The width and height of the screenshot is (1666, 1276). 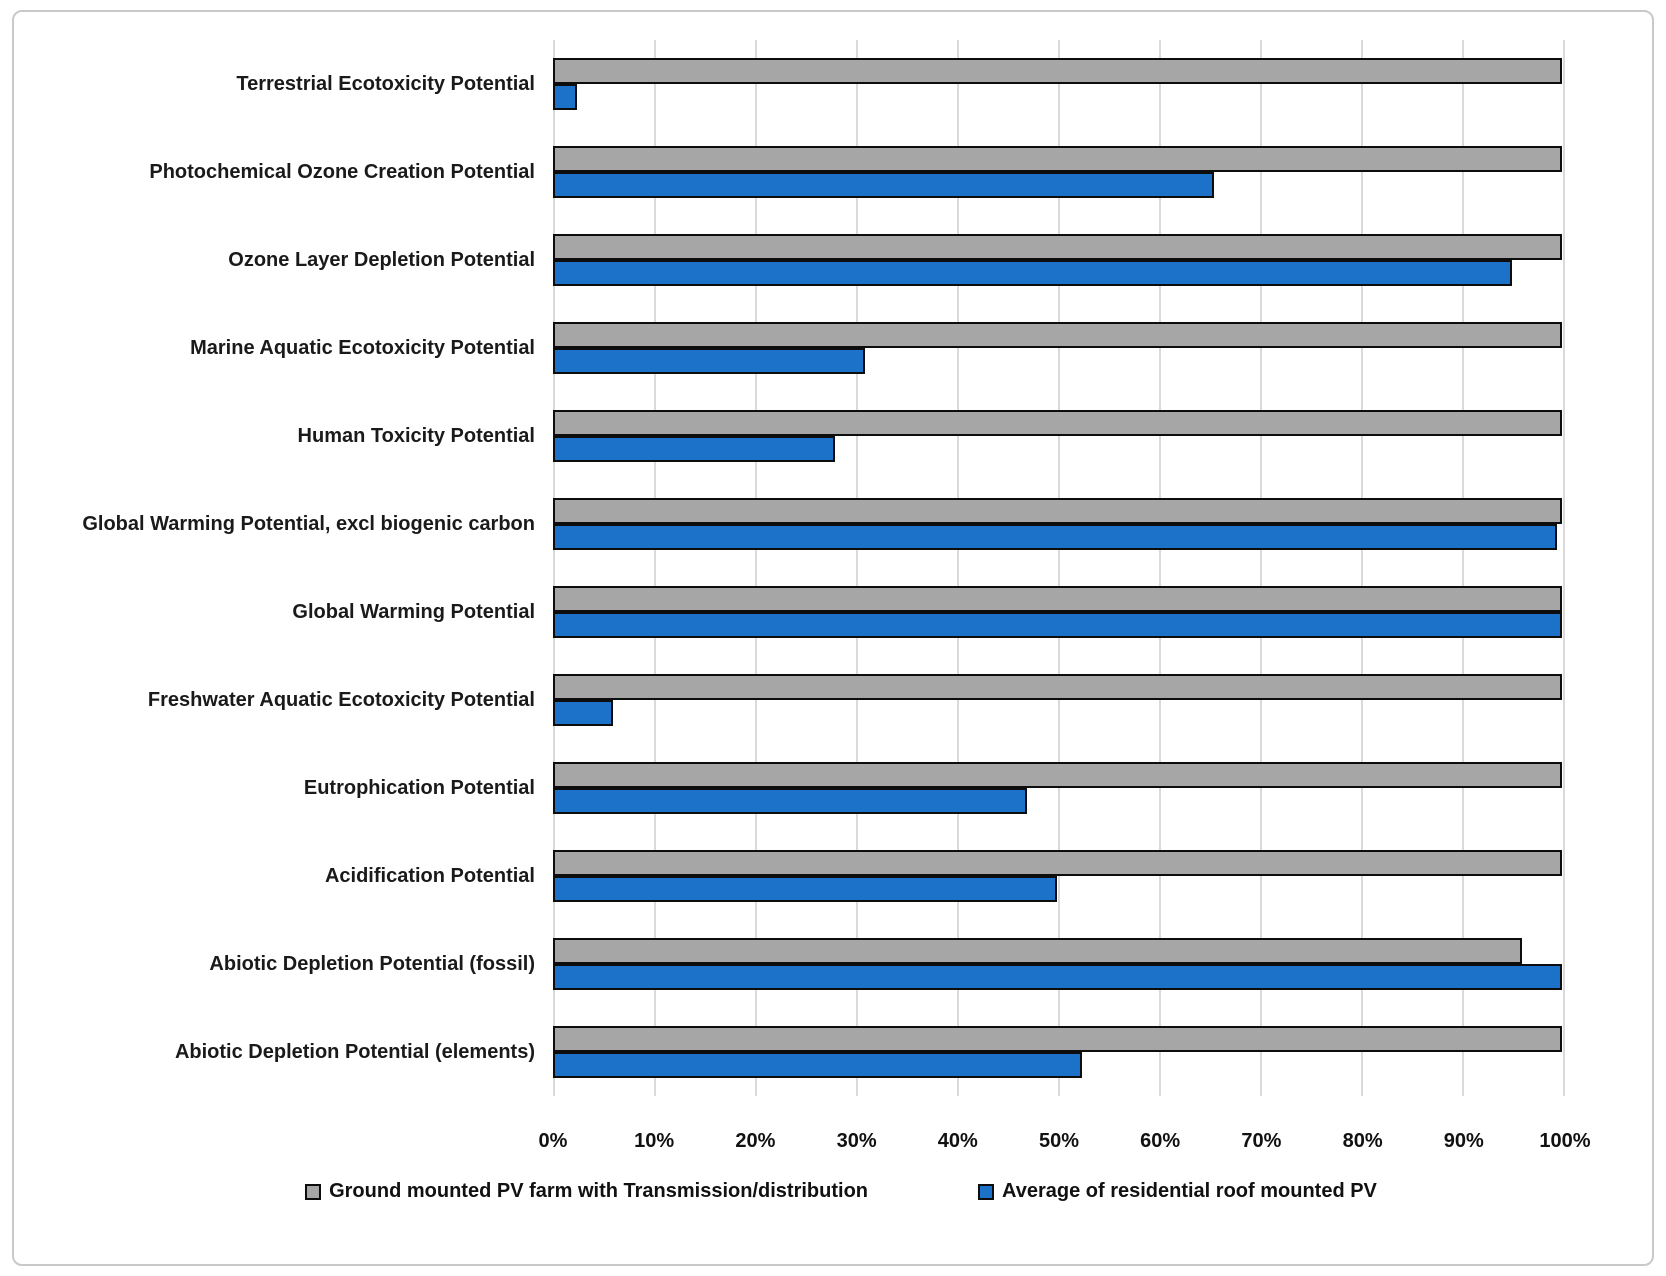 What do you see at coordinates (313, 1191) in the screenshot?
I see `legend-swatch-ground-pv-icon` at bounding box center [313, 1191].